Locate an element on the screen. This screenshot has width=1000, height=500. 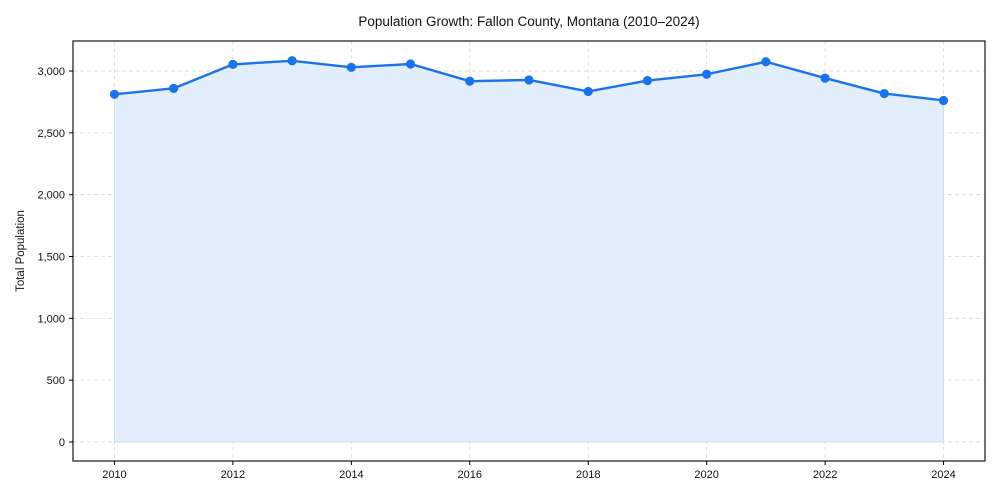
y-axis-label: Total Population is located at coordinates (21, 251).